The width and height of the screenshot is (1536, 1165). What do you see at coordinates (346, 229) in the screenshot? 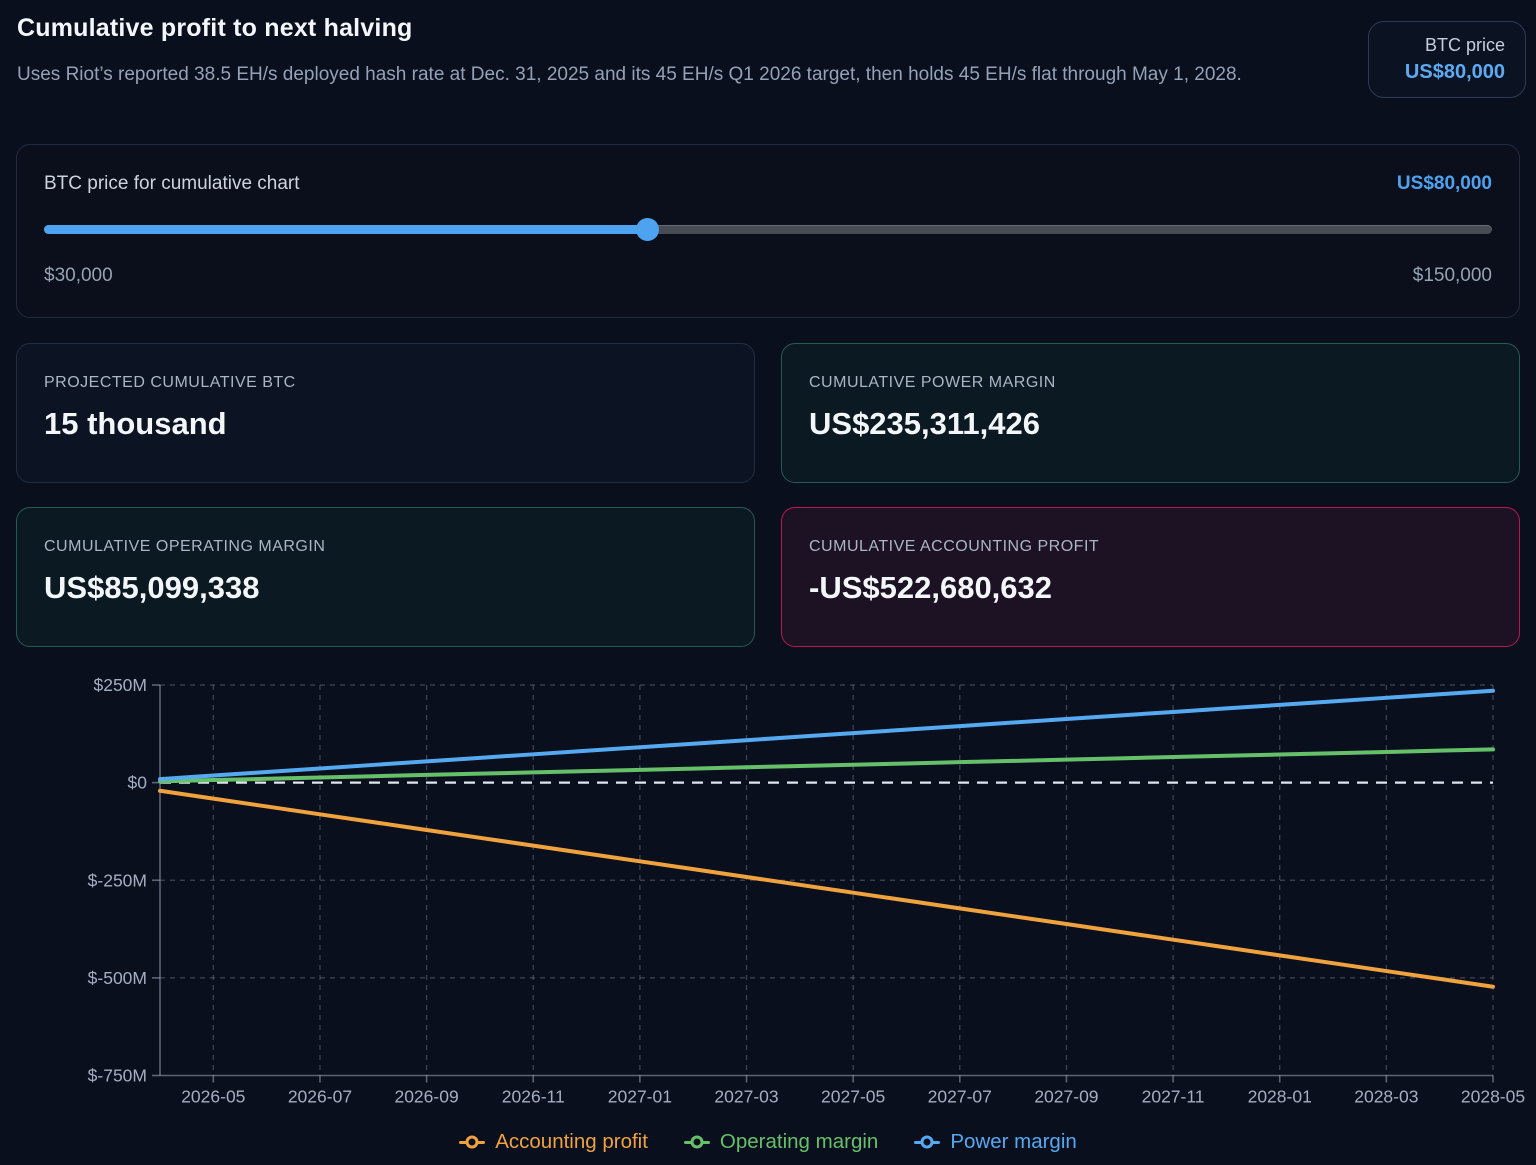
I see `slider-fill` at bounding box center [346, 229].